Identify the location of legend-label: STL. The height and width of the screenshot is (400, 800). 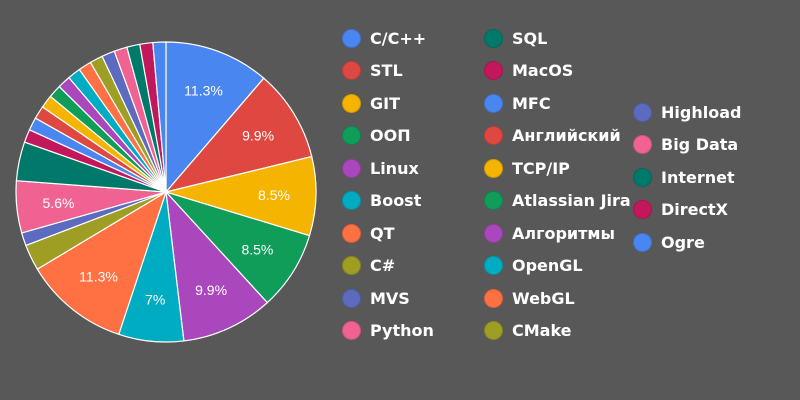
(386, 70).